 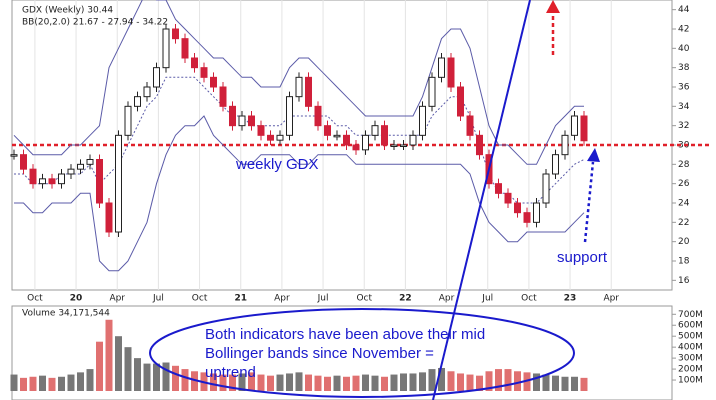 What do you see at coordinates (684, 68) in the screenshot?
I see `y-tick-label: 38` at bounding box center [684, 68].